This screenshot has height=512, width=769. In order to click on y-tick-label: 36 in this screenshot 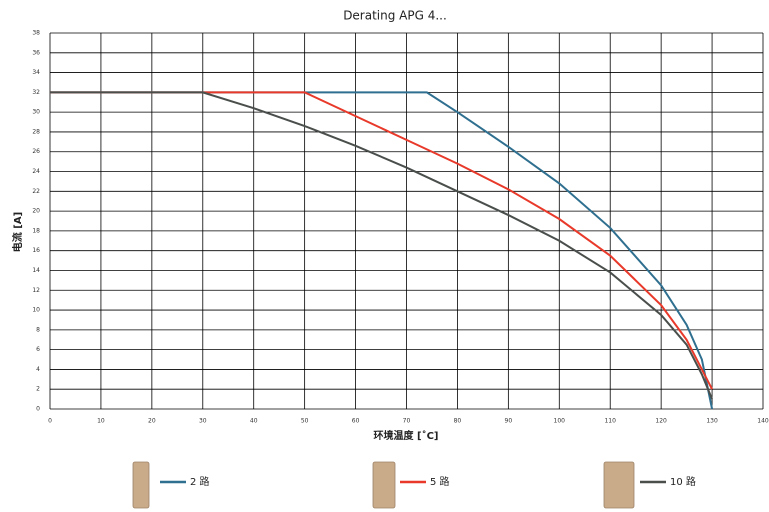, I will do `click(36, 52)`.